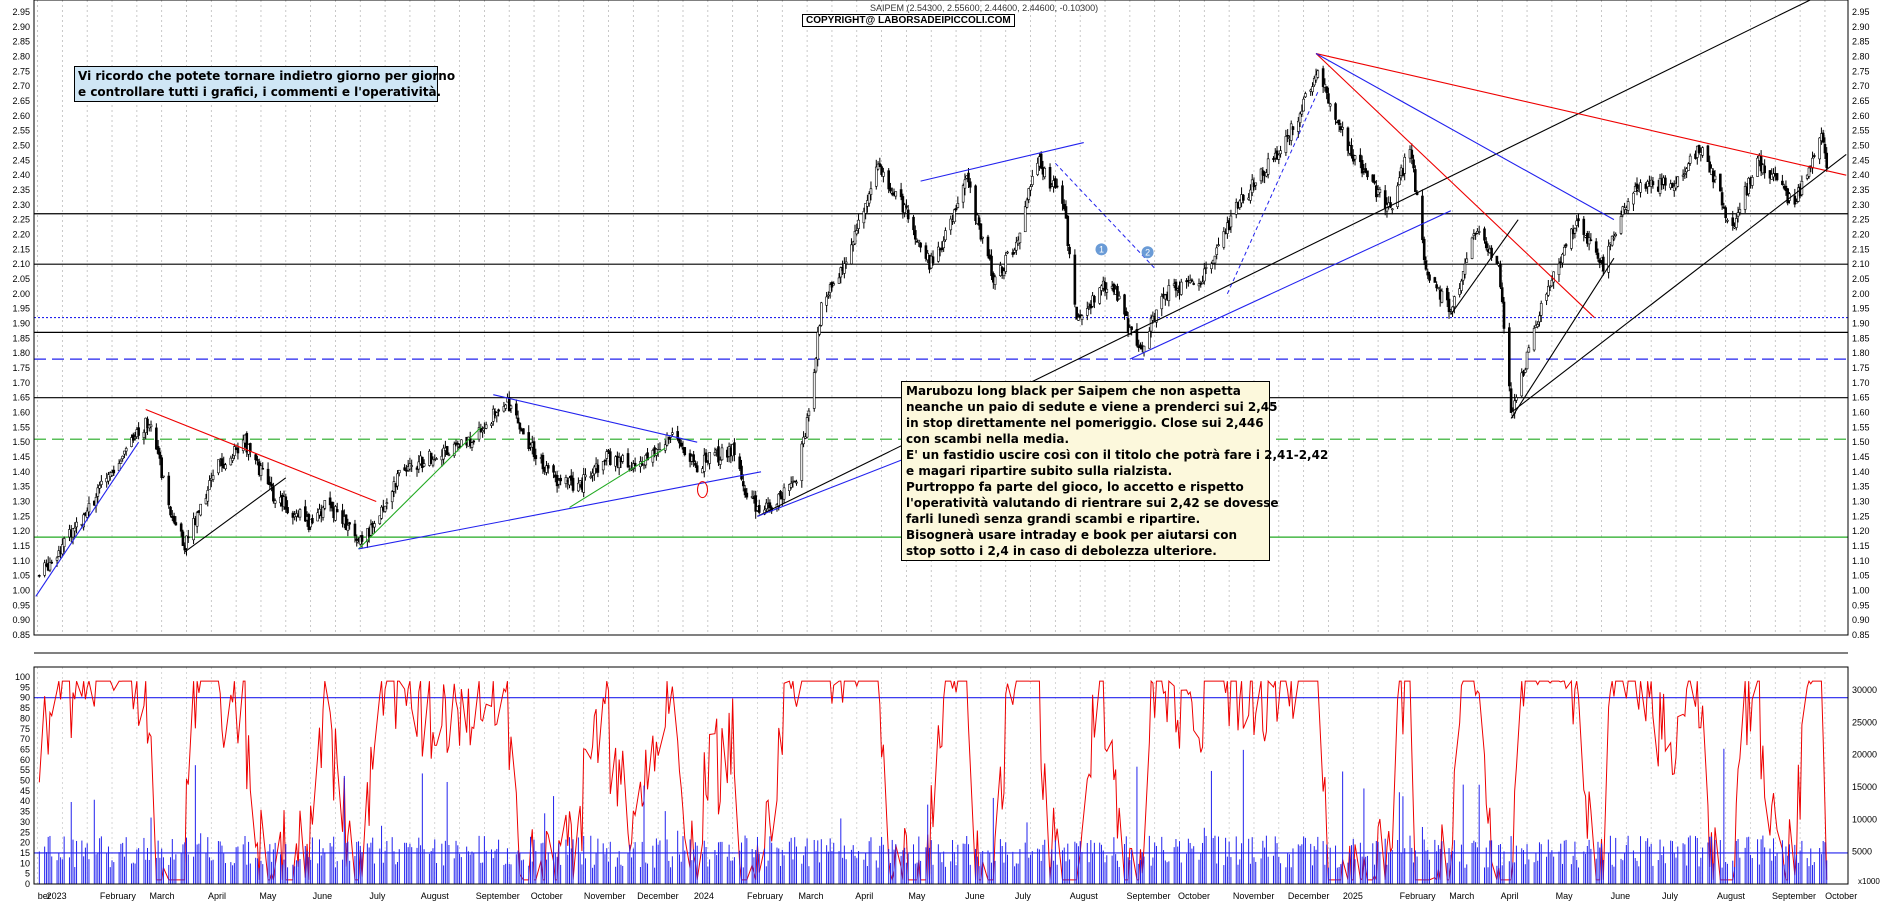 The image size is (1890, 902). Describe the element at coordinates (21, 249) in the screenshot. I see `price-tick-label: 2.15` at that location.